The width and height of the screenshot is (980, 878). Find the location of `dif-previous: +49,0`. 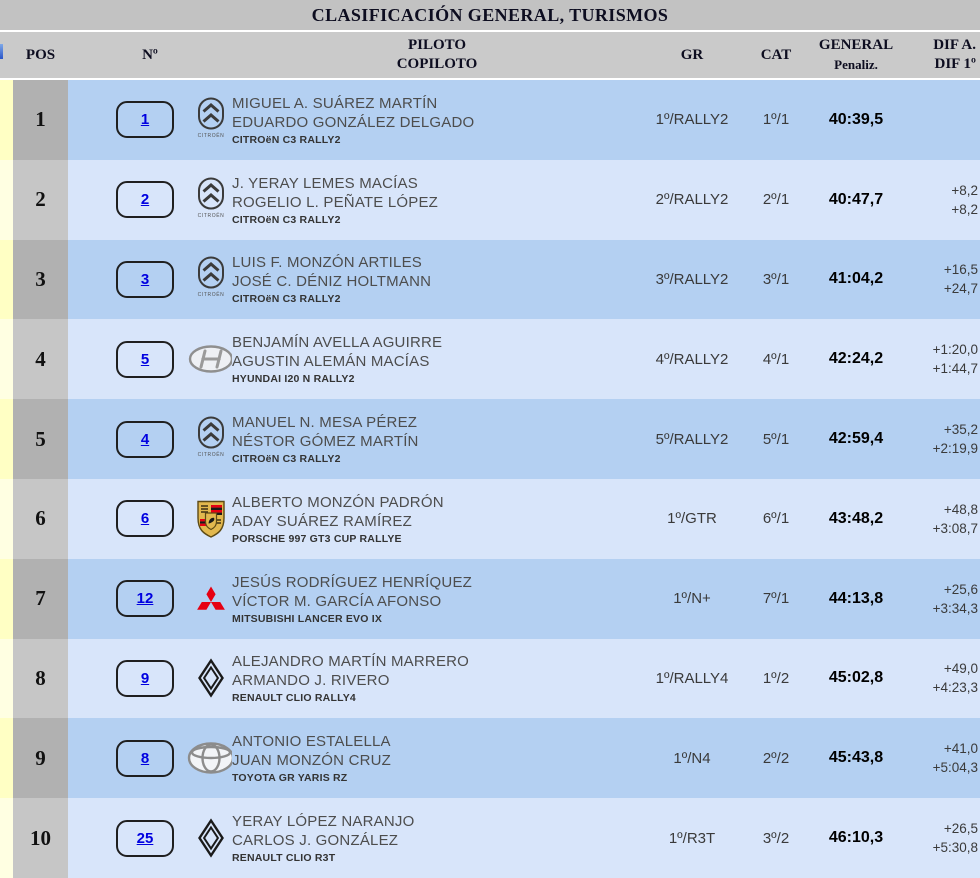

dif-previous: +49,0 is located at coordinates (960, 669).